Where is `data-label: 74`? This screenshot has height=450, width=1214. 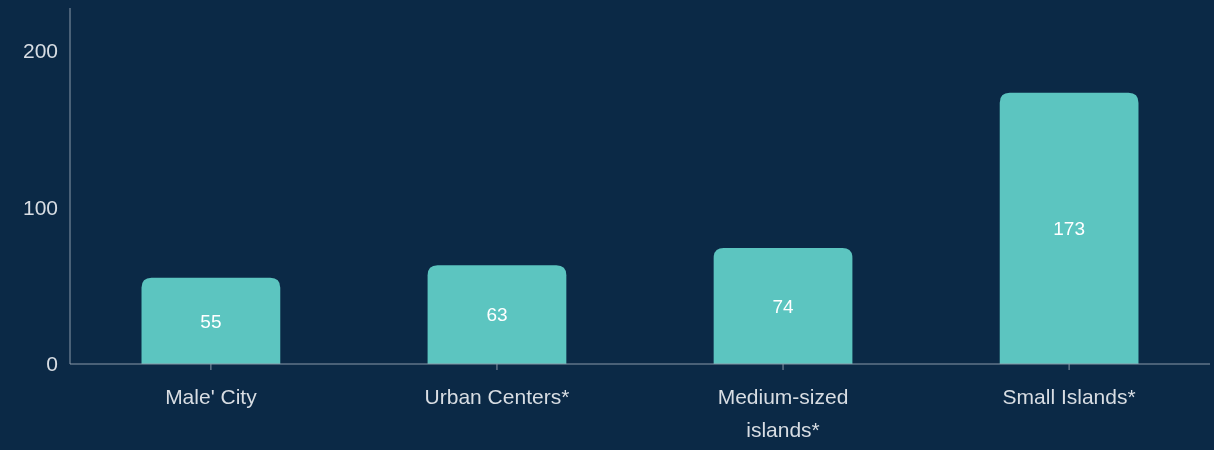 data-label: 74 is located at coordinates (783, 306).